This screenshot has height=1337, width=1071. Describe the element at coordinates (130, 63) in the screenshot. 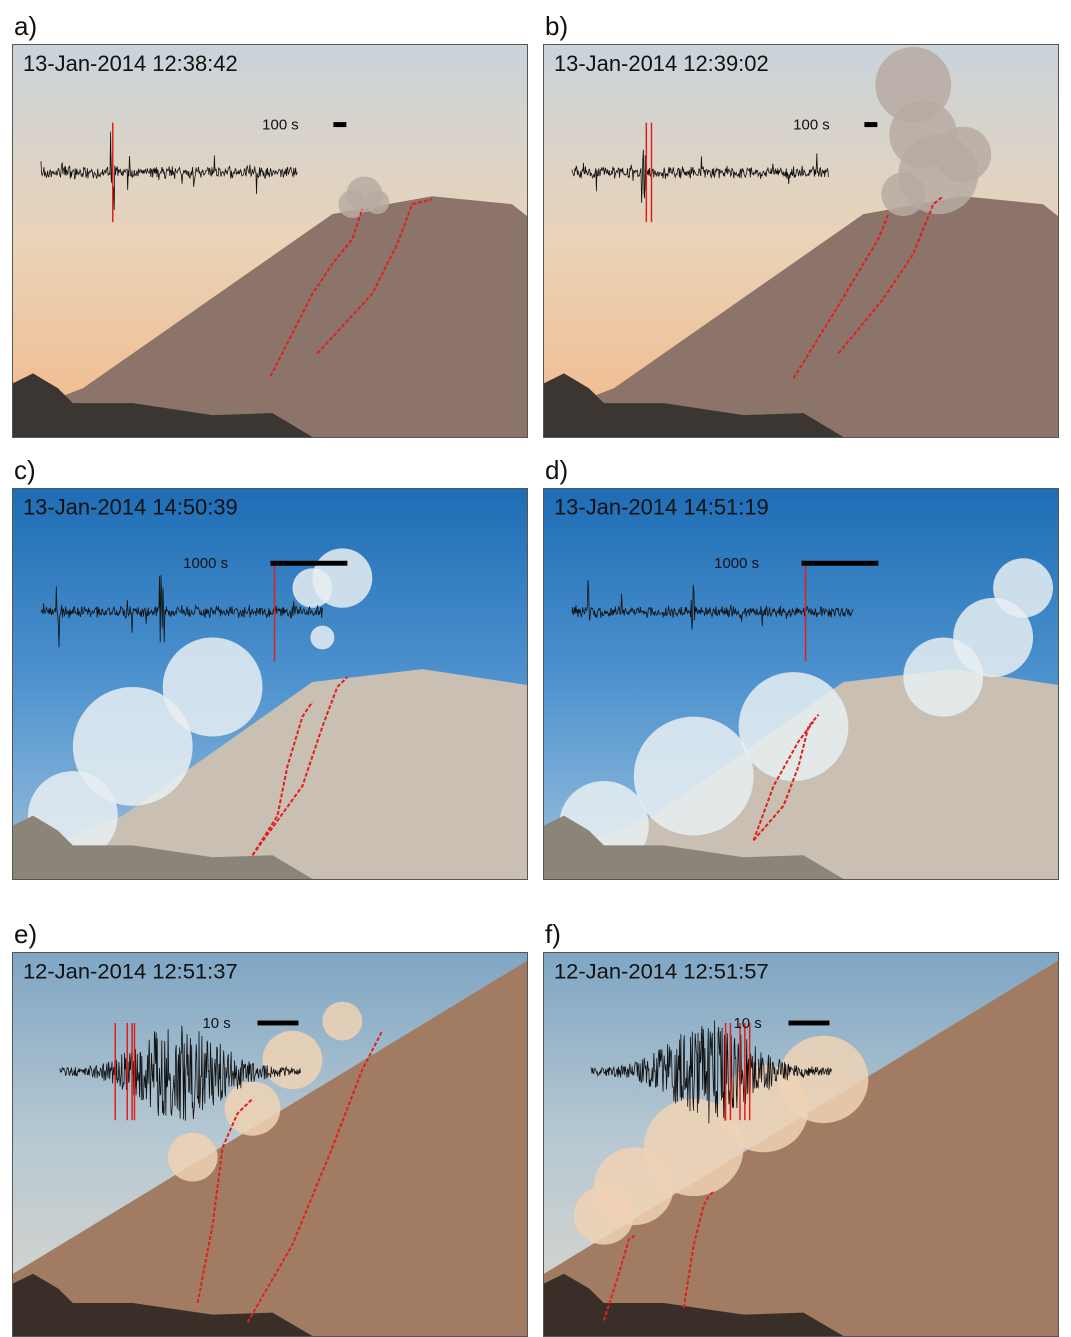

I see `timestamp: 13-Jan-2014 12:38:42` at that location.